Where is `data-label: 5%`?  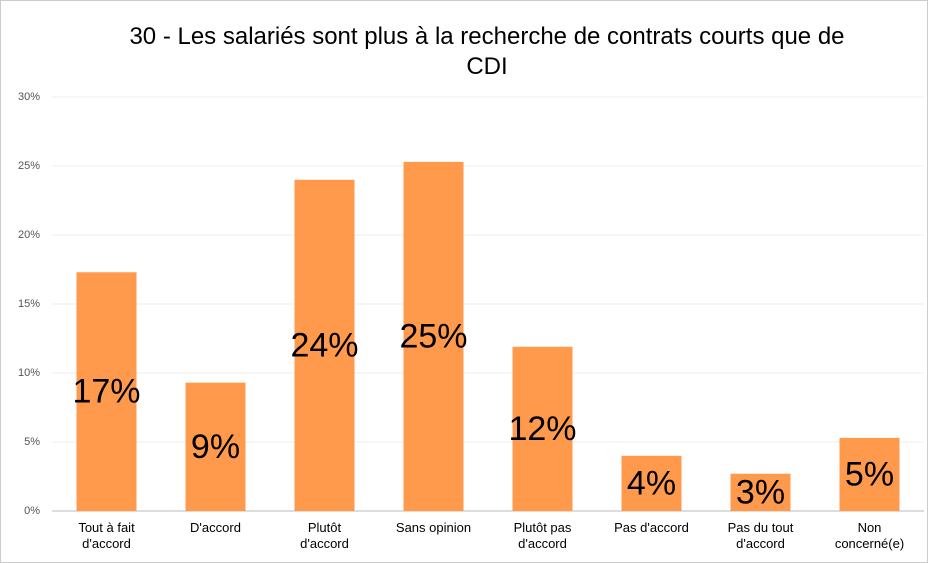 data-label: 5% is located at coordinates (869, 474).